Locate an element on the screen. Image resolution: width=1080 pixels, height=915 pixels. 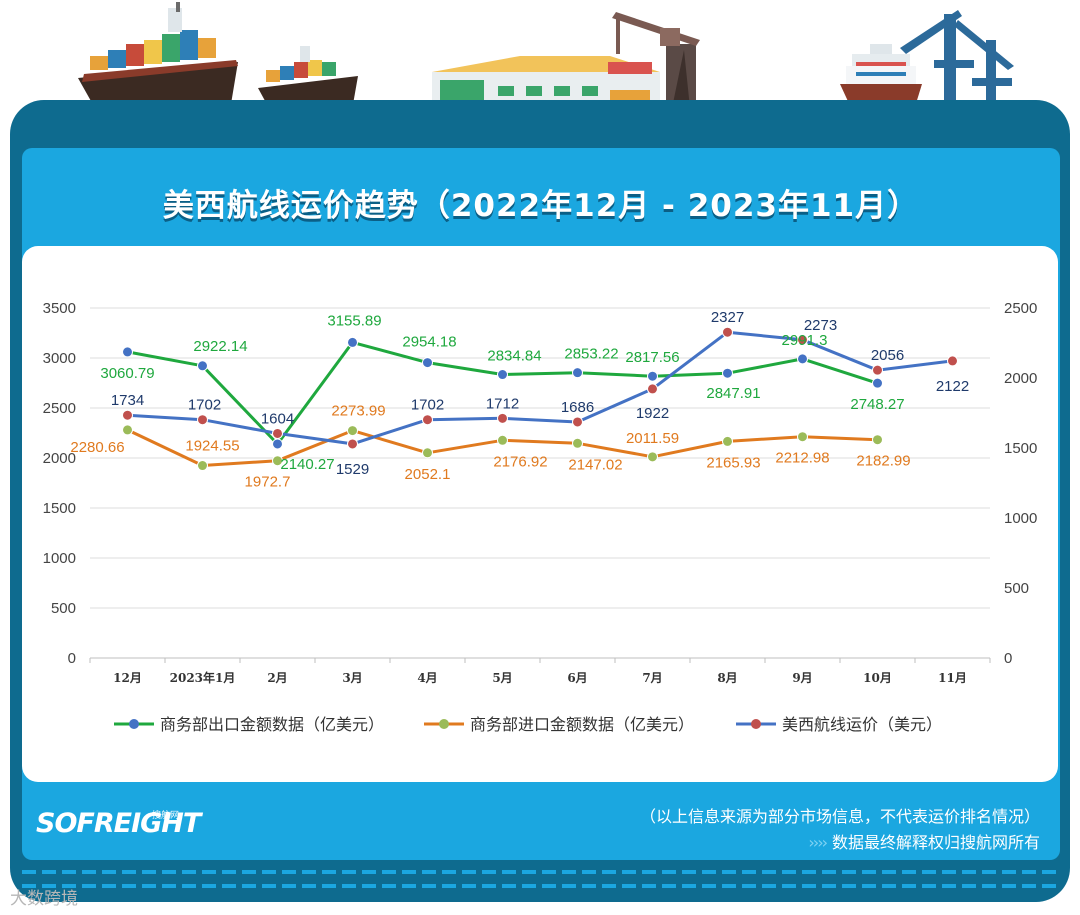
y-right-tick-label: 500 is located at coordinates (1016, 588).